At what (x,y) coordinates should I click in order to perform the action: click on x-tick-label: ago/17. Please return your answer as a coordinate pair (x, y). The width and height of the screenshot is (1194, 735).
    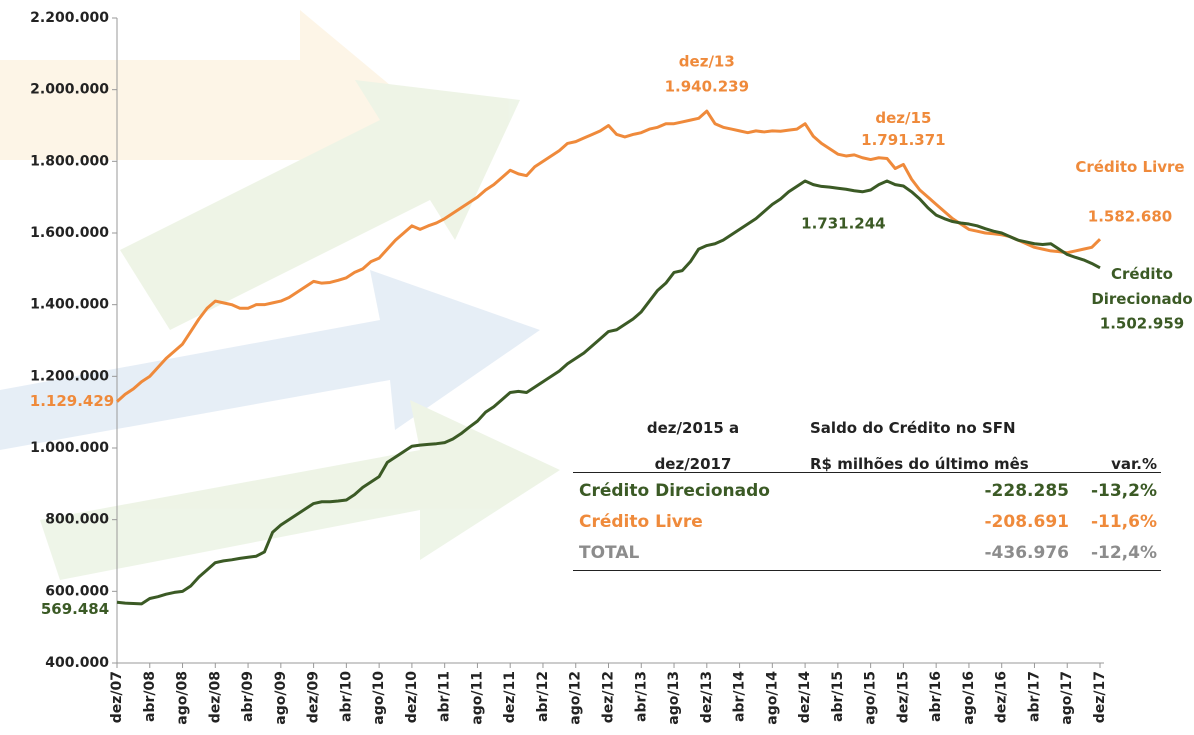
    Looking at the image, I should click on (1067, 698).